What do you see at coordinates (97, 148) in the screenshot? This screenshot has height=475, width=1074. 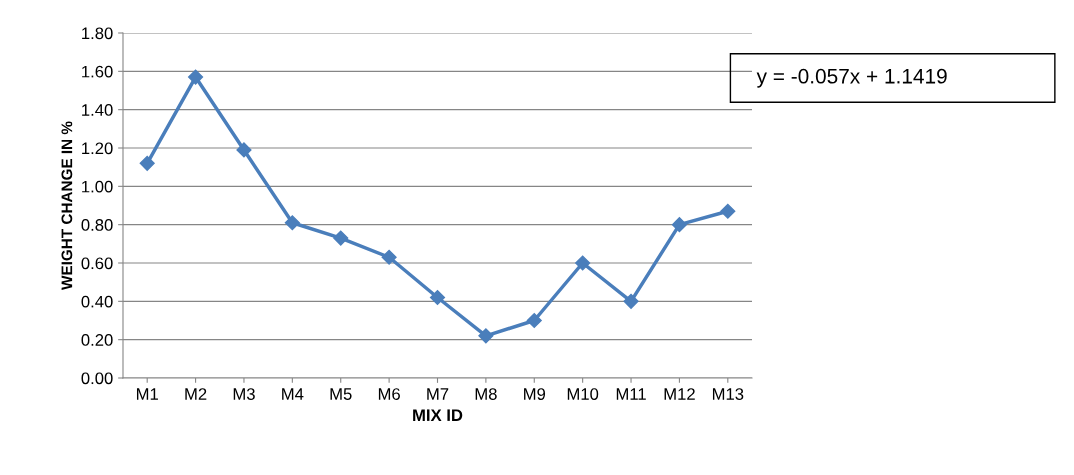 I see `y-tick-label: 1.20` at bounding box center [97, 148].